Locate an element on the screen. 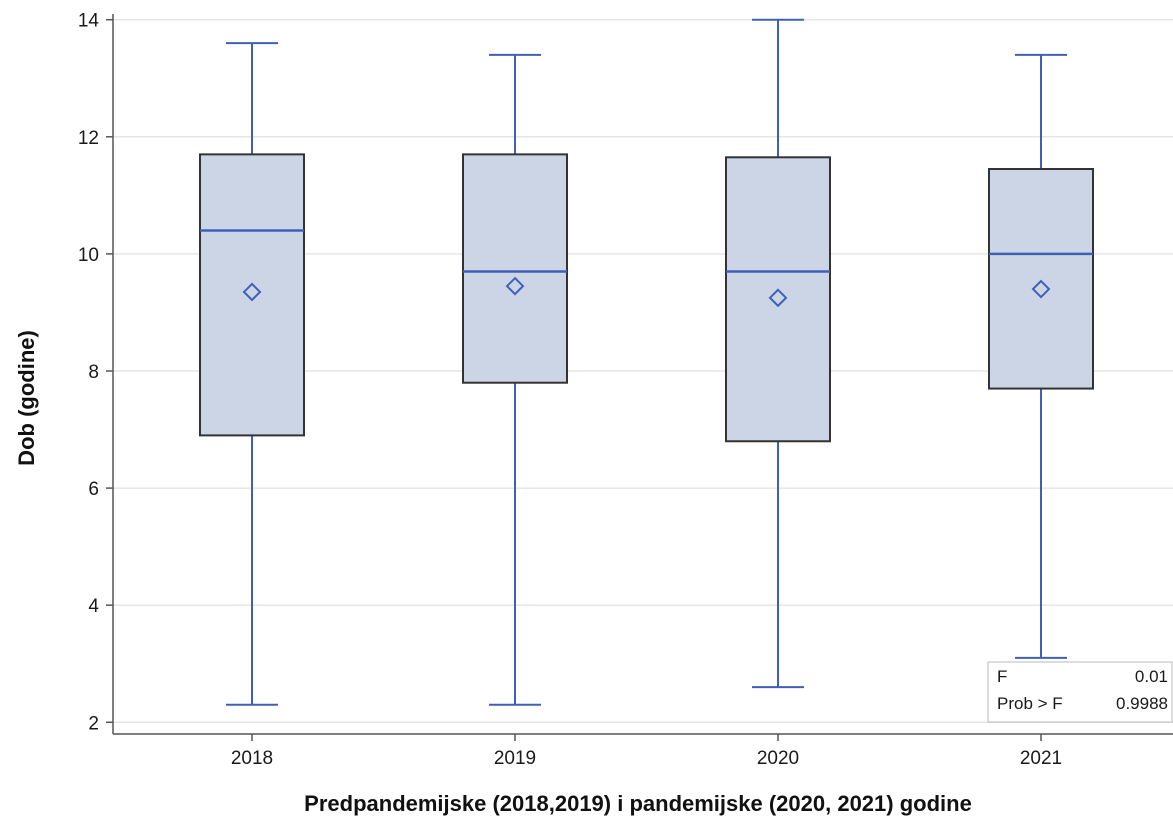 This screenshot has width=1173, height=825. y-tick-label: 10 is located at coordinates (88, 255).